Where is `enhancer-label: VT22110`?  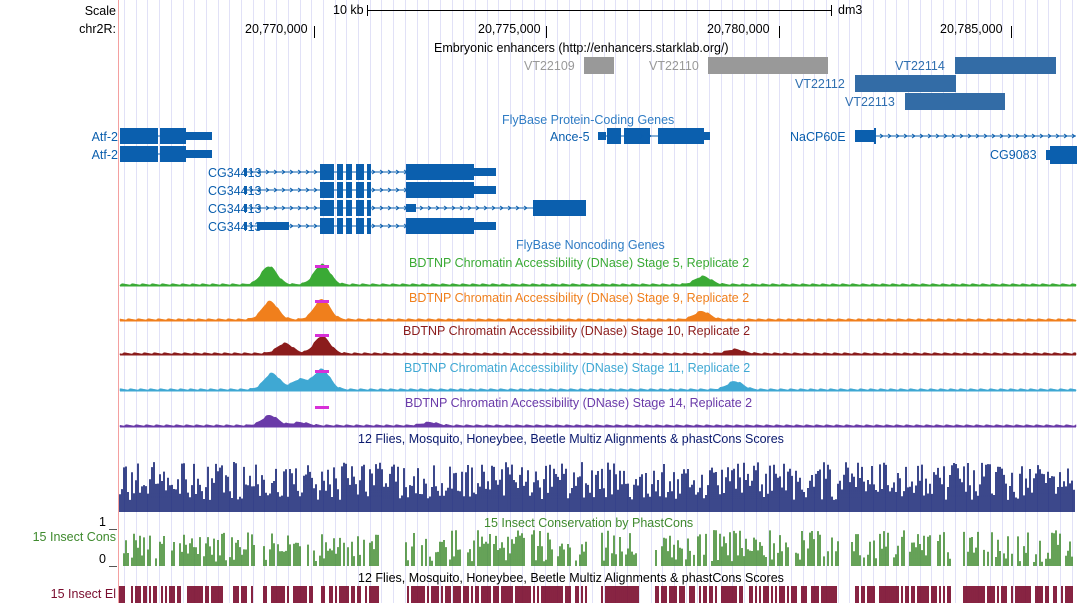 enhancer-label: VT22110 is located at coordinates (674, 66).